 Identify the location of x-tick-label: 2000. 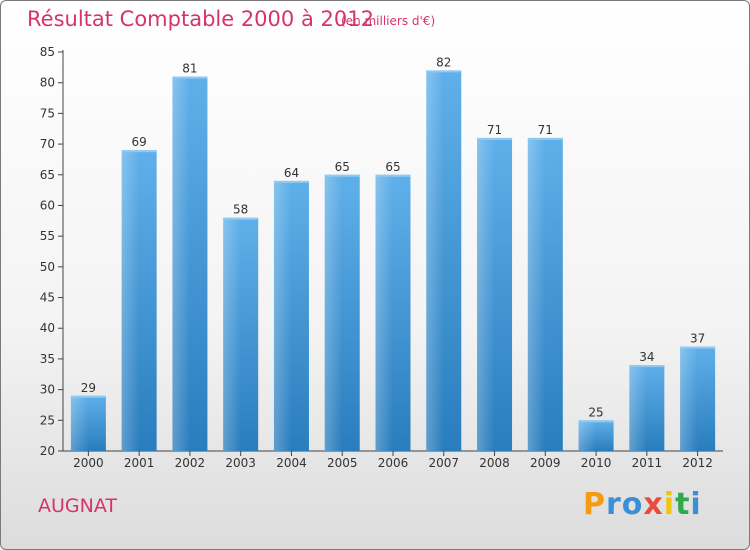
(88, 463).